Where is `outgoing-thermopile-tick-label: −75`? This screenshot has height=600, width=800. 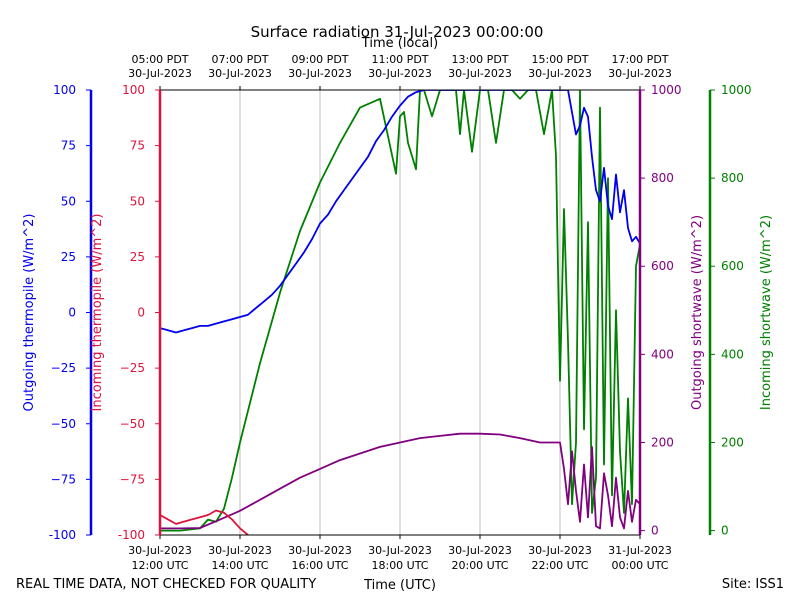
outgoing-thermopile-tick-label: −75 is located at coordinates (63, 479).